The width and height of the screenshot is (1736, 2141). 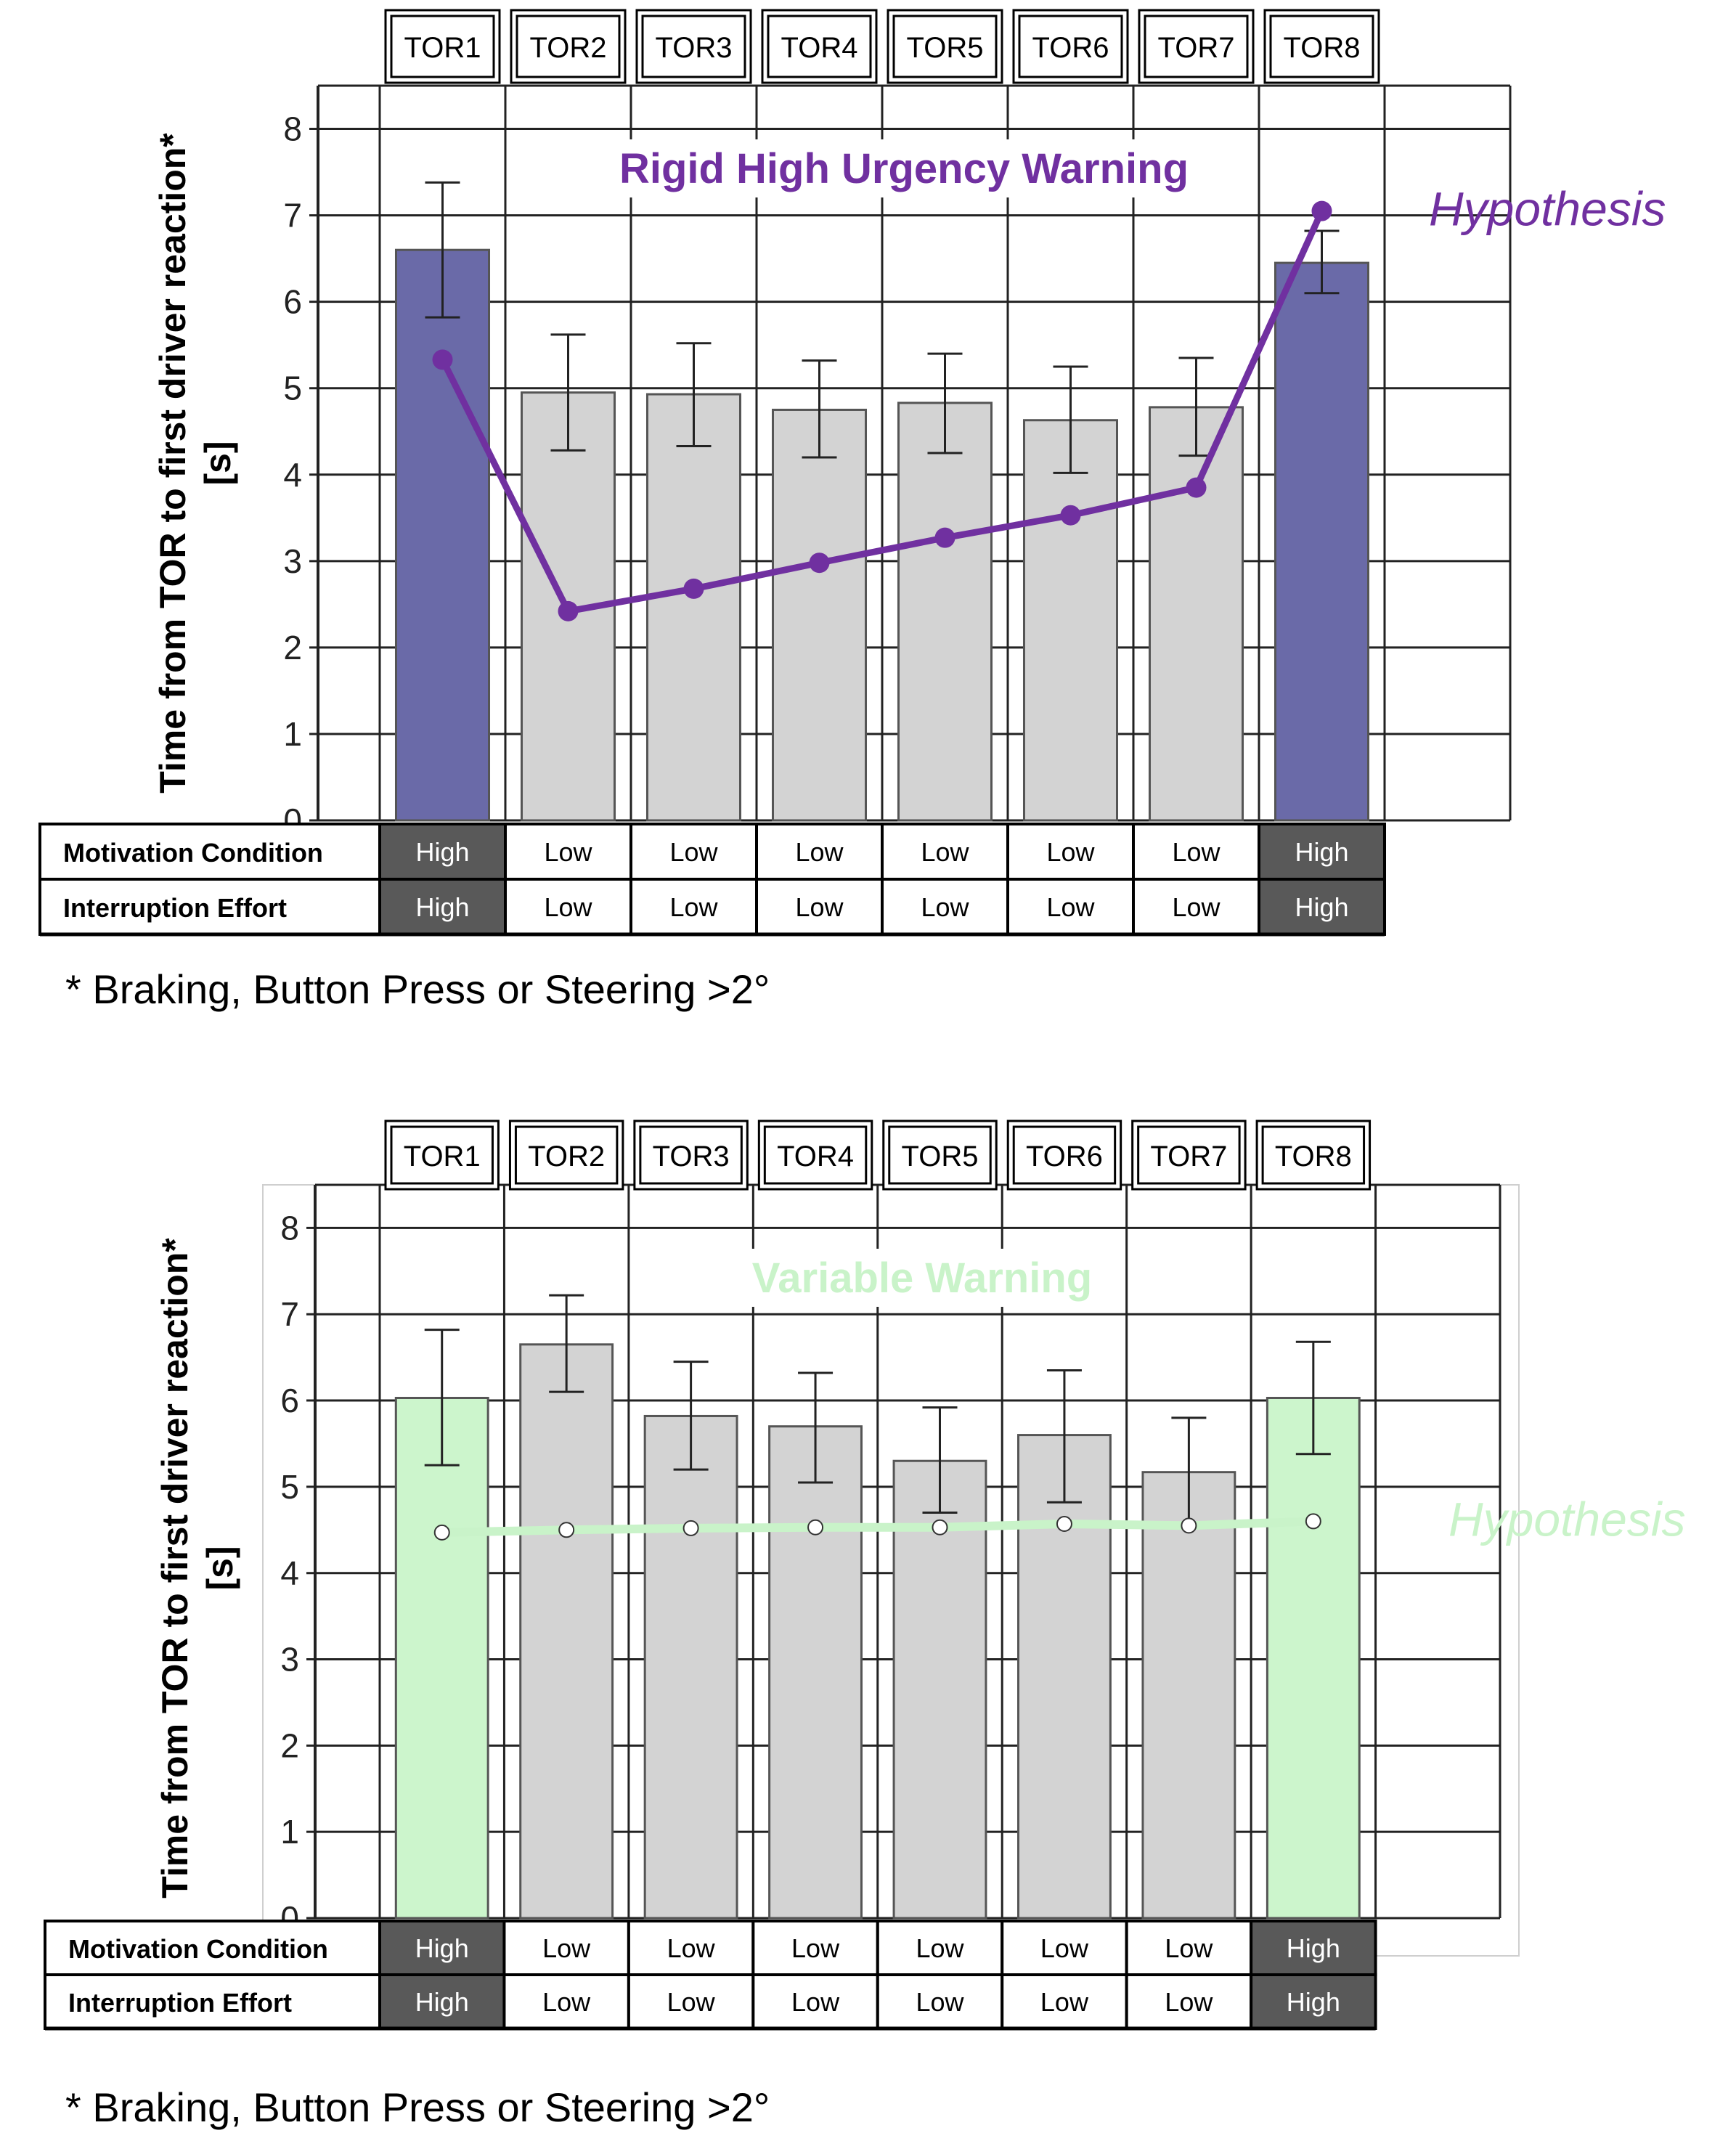 What do you see at coordinates (568, 48) in the screenshot?
I see `category-label: TOR2` at bounding box center [568, 48].